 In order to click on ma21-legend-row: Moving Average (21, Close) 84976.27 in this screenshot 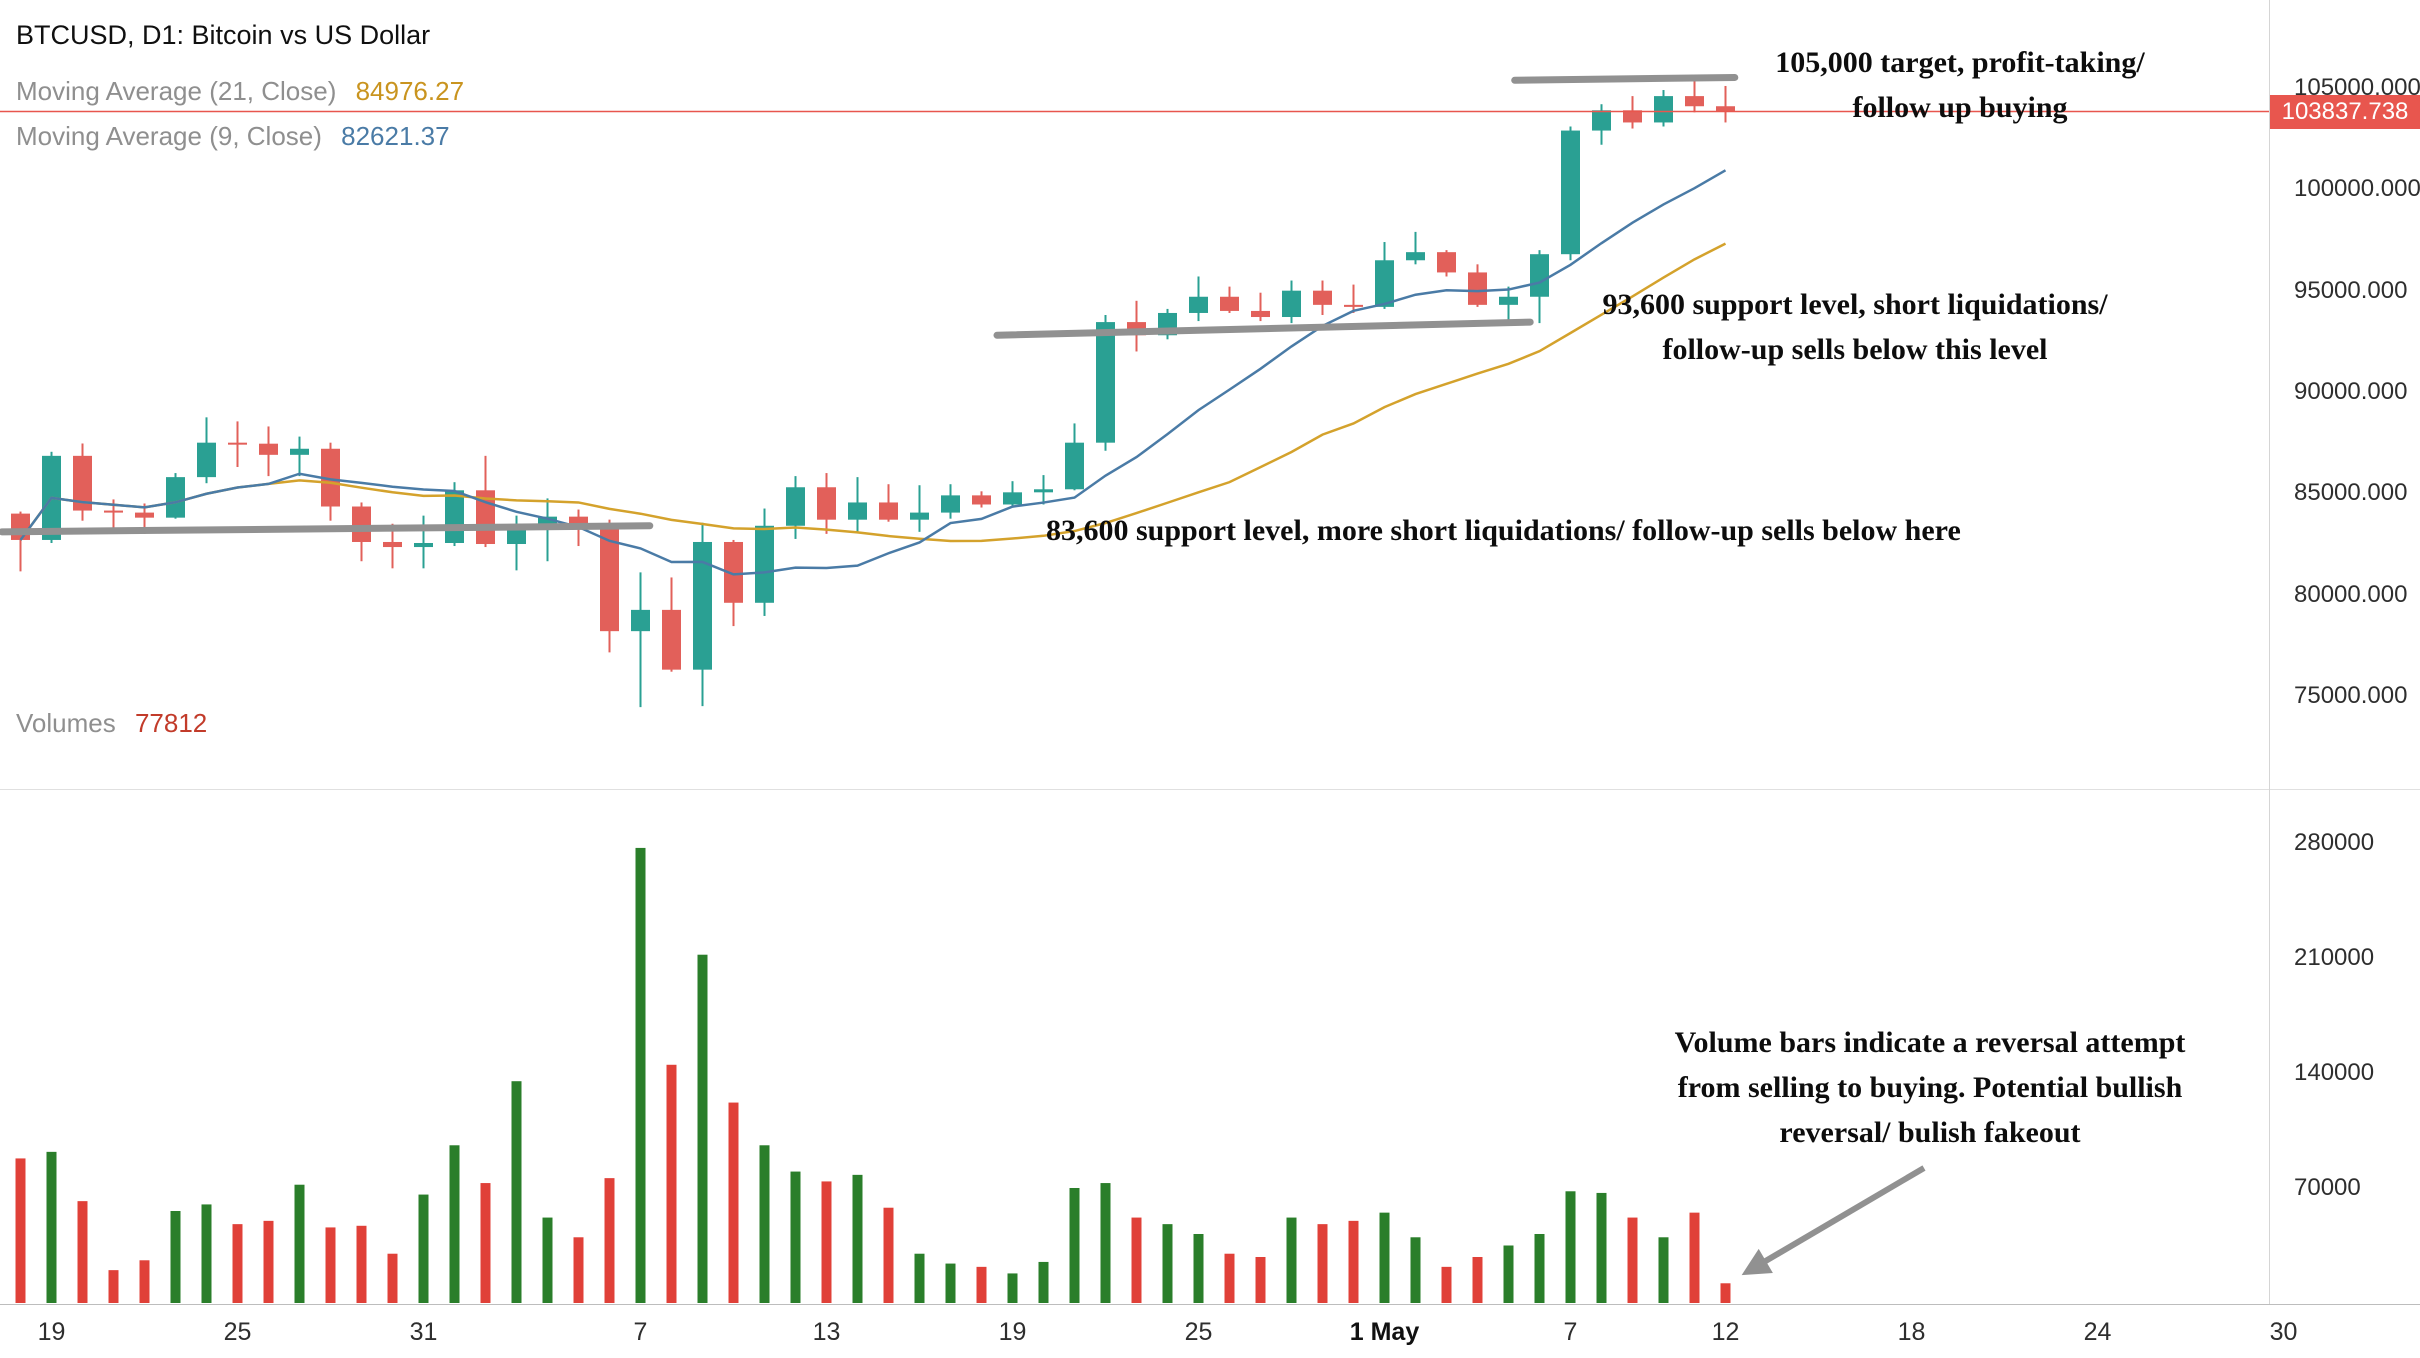, I will do `click(240, 91)`.